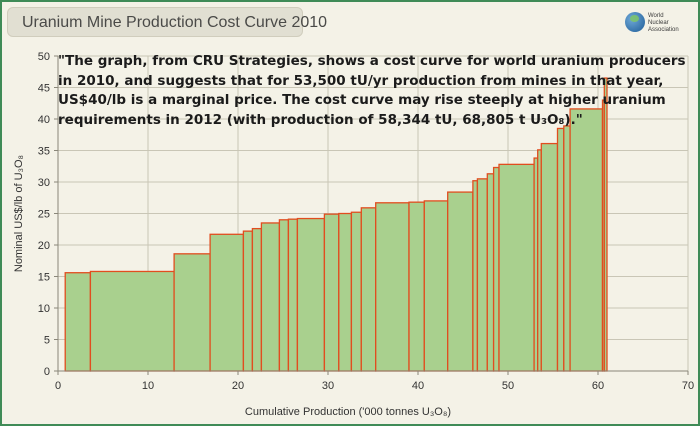  I want to click on logo-text-line-1: World, so click(656, 16).